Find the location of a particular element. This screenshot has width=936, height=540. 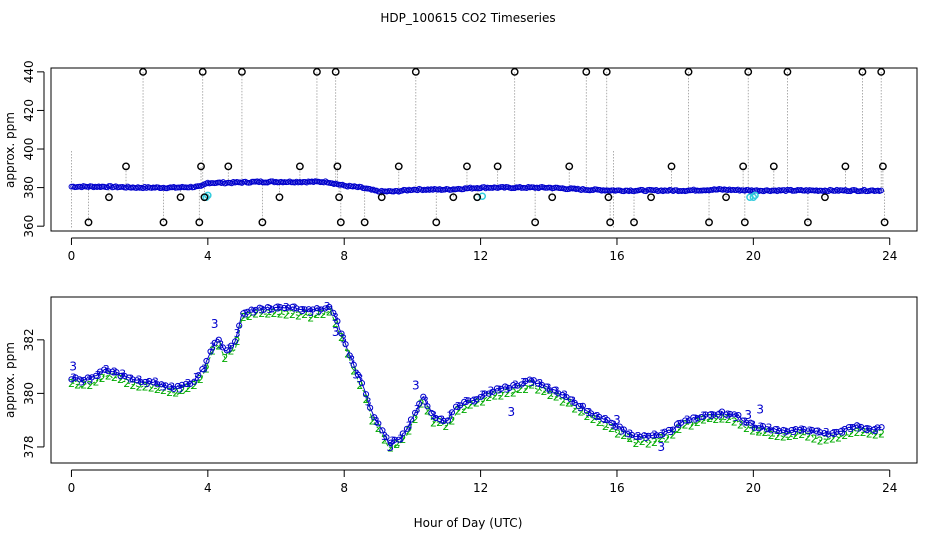

bottom-panel-y-tick-label: 382 is located at coordinates (29, 339).